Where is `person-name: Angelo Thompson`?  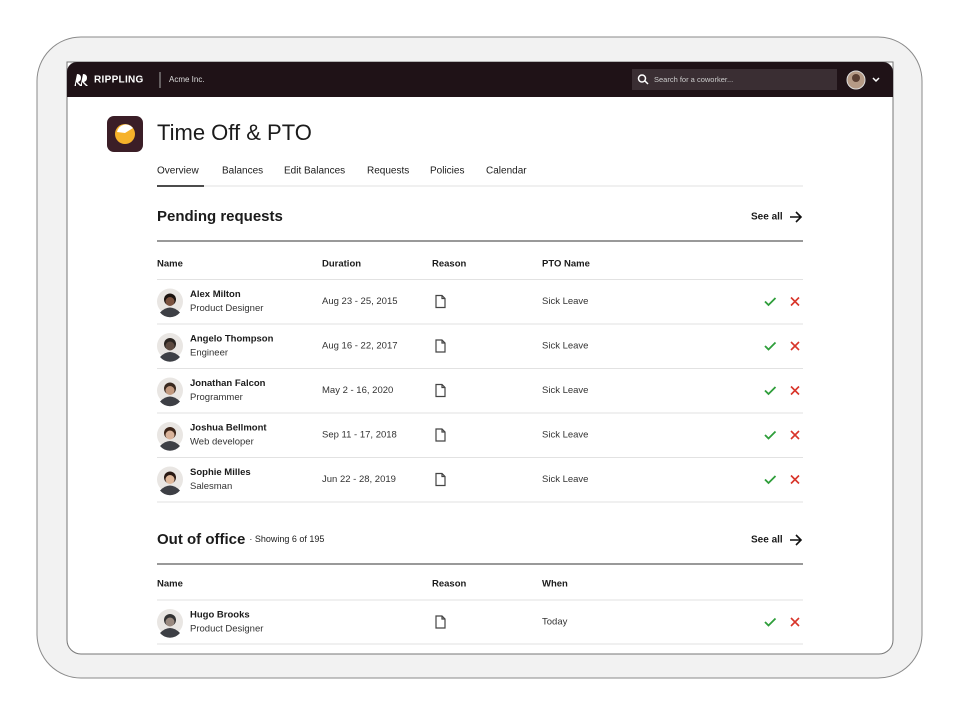 person-name: Angelo Thompson is located at coordinates (232, 339).